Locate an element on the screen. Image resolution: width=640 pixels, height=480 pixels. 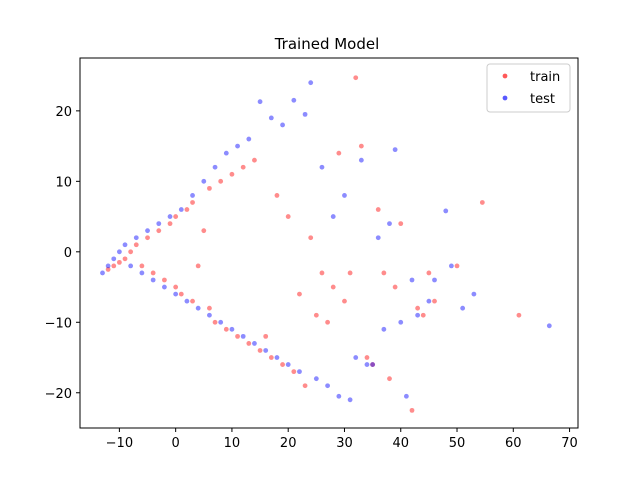
y-tick-label-0: −20 is located at coordinates (58, 394).